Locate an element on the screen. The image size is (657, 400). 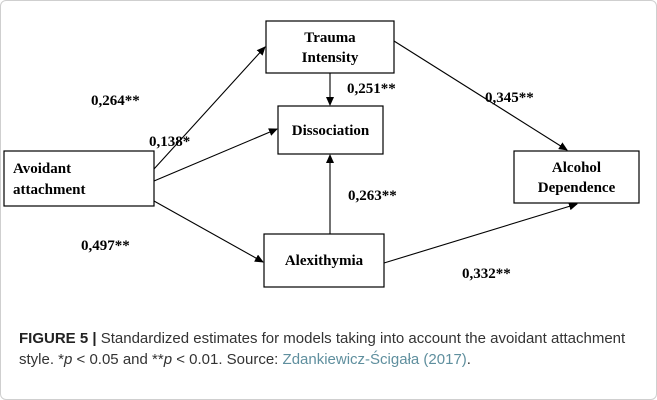
figure-label: FIGURE 5 | is located at coordinates (58, 338).